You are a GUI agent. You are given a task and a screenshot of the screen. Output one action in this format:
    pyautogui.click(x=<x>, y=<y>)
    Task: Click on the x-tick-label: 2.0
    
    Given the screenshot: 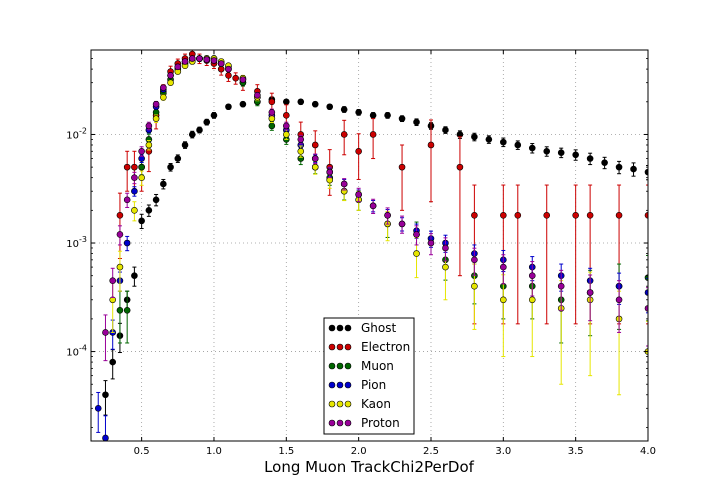 What is the action you would take?
    pyautogui.click(x=359, y=451)
    